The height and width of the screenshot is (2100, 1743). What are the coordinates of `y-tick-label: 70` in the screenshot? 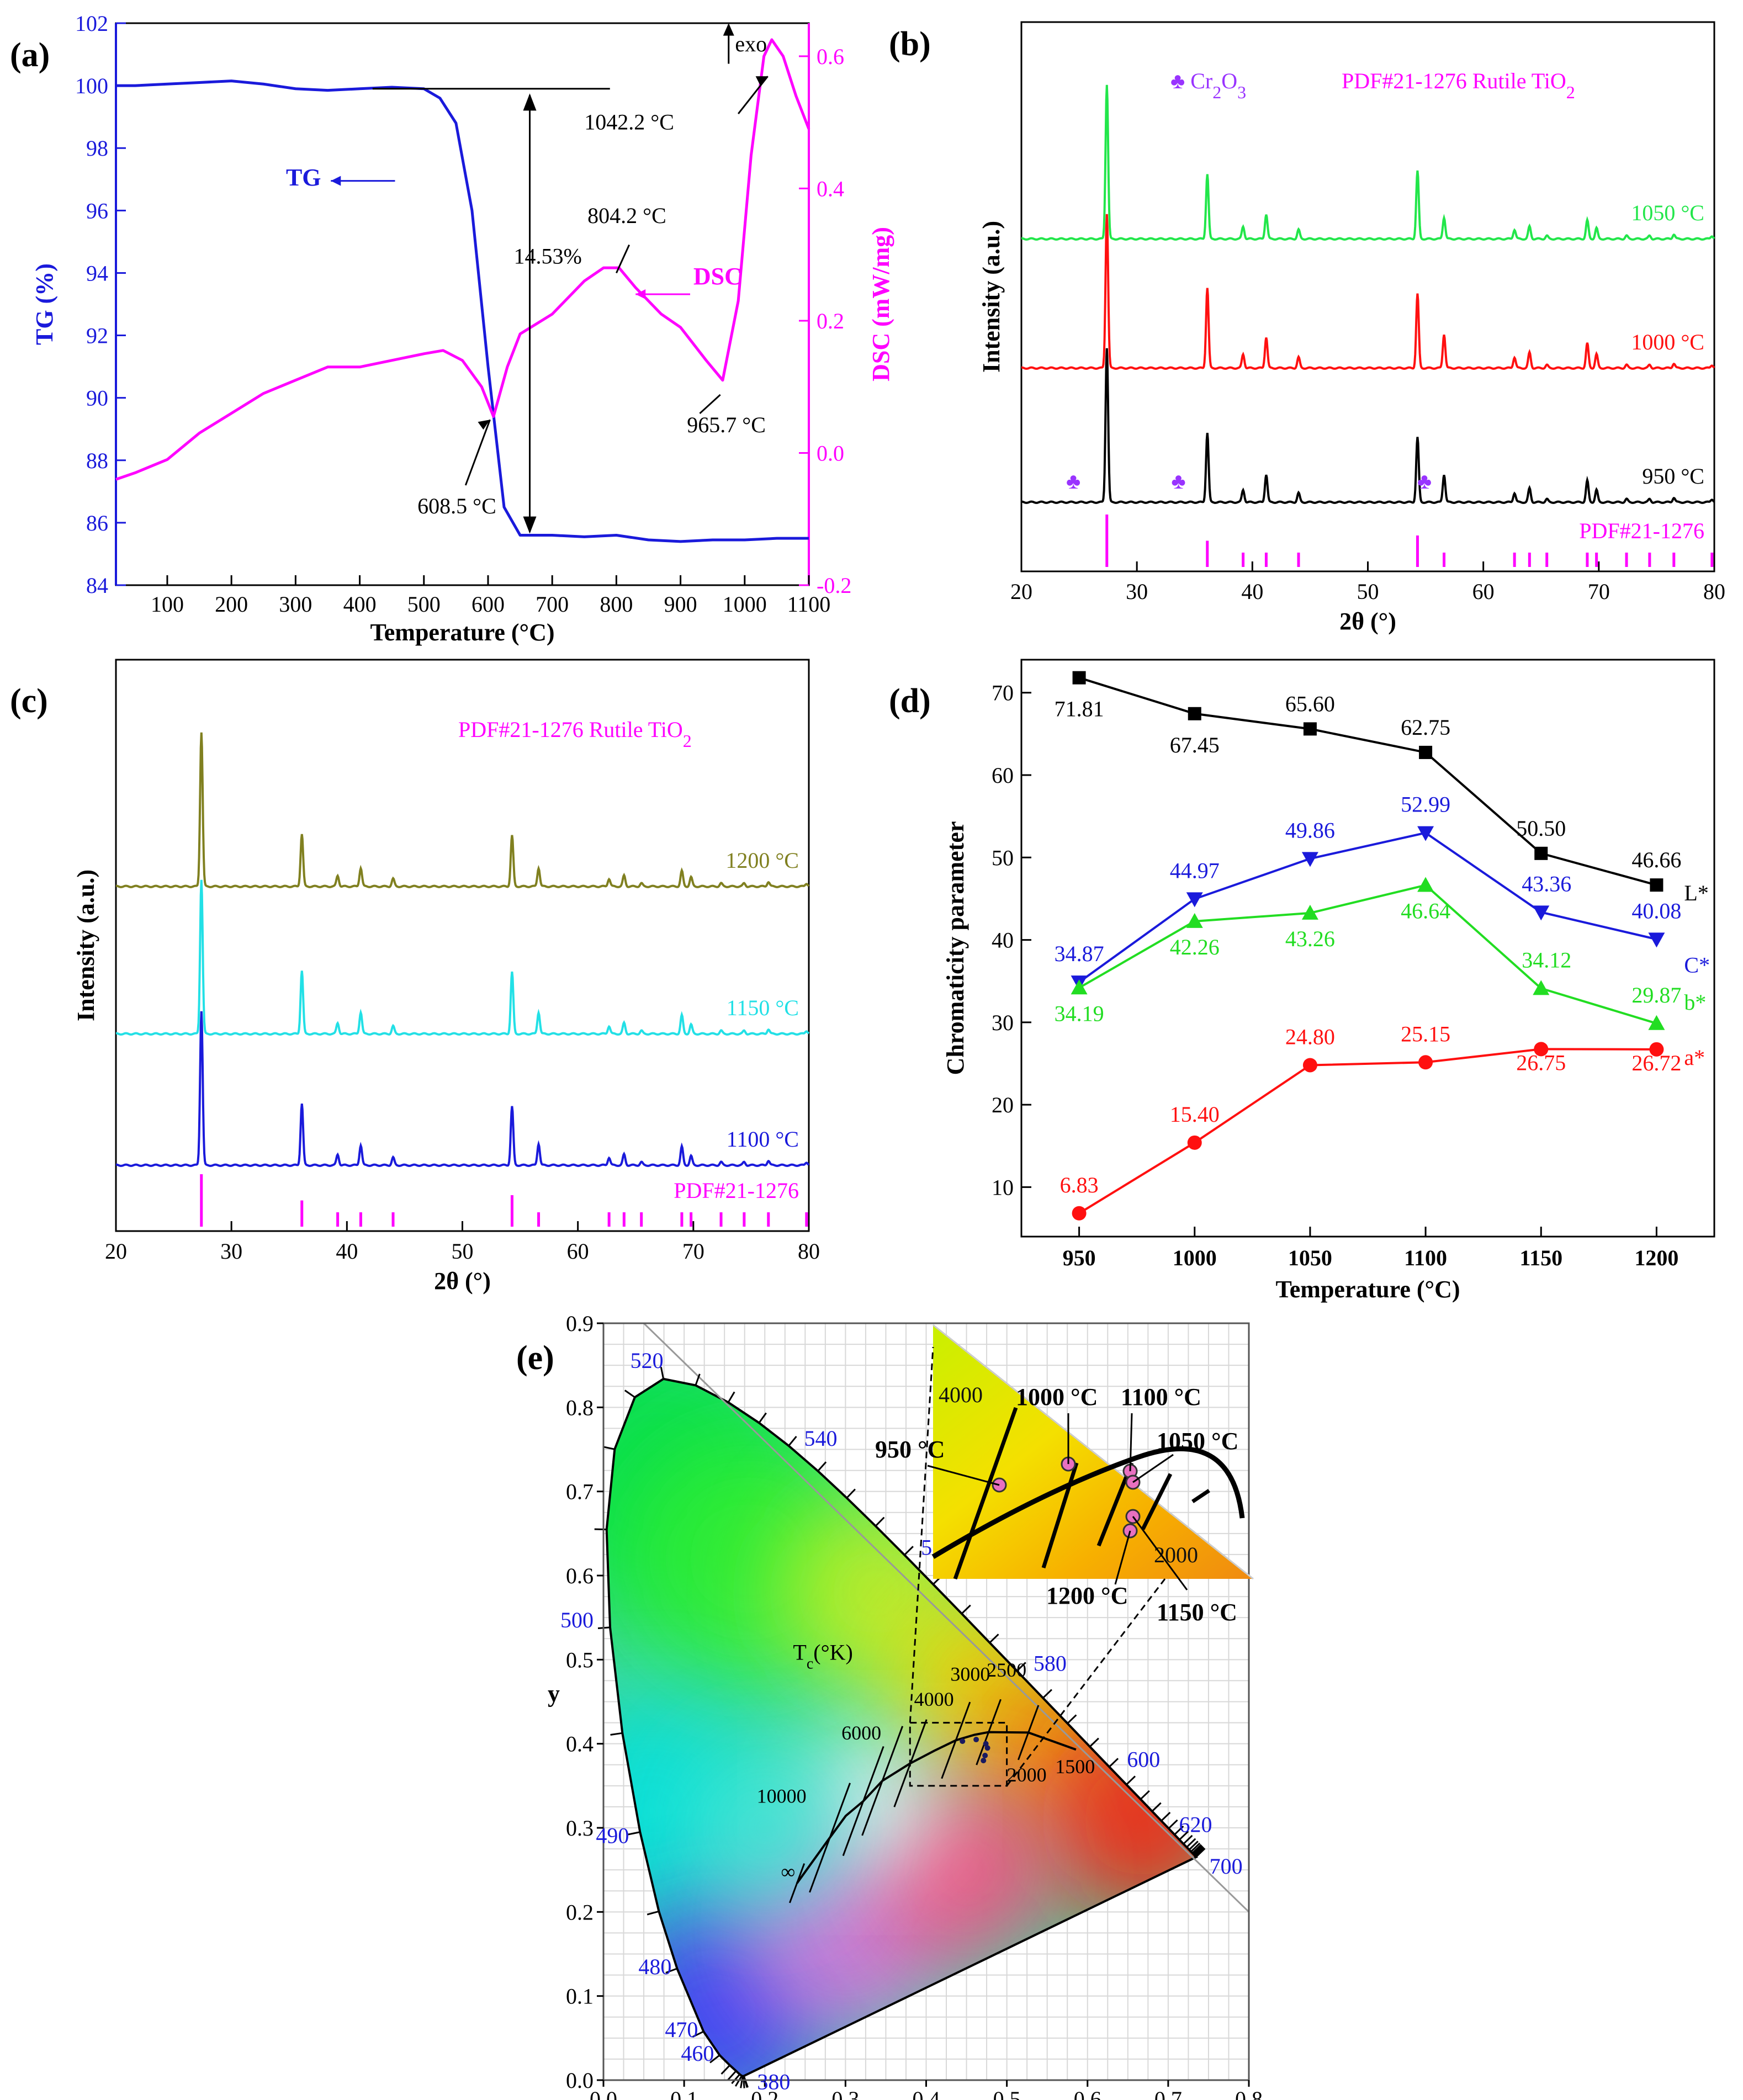 It's located at (1003, 693).